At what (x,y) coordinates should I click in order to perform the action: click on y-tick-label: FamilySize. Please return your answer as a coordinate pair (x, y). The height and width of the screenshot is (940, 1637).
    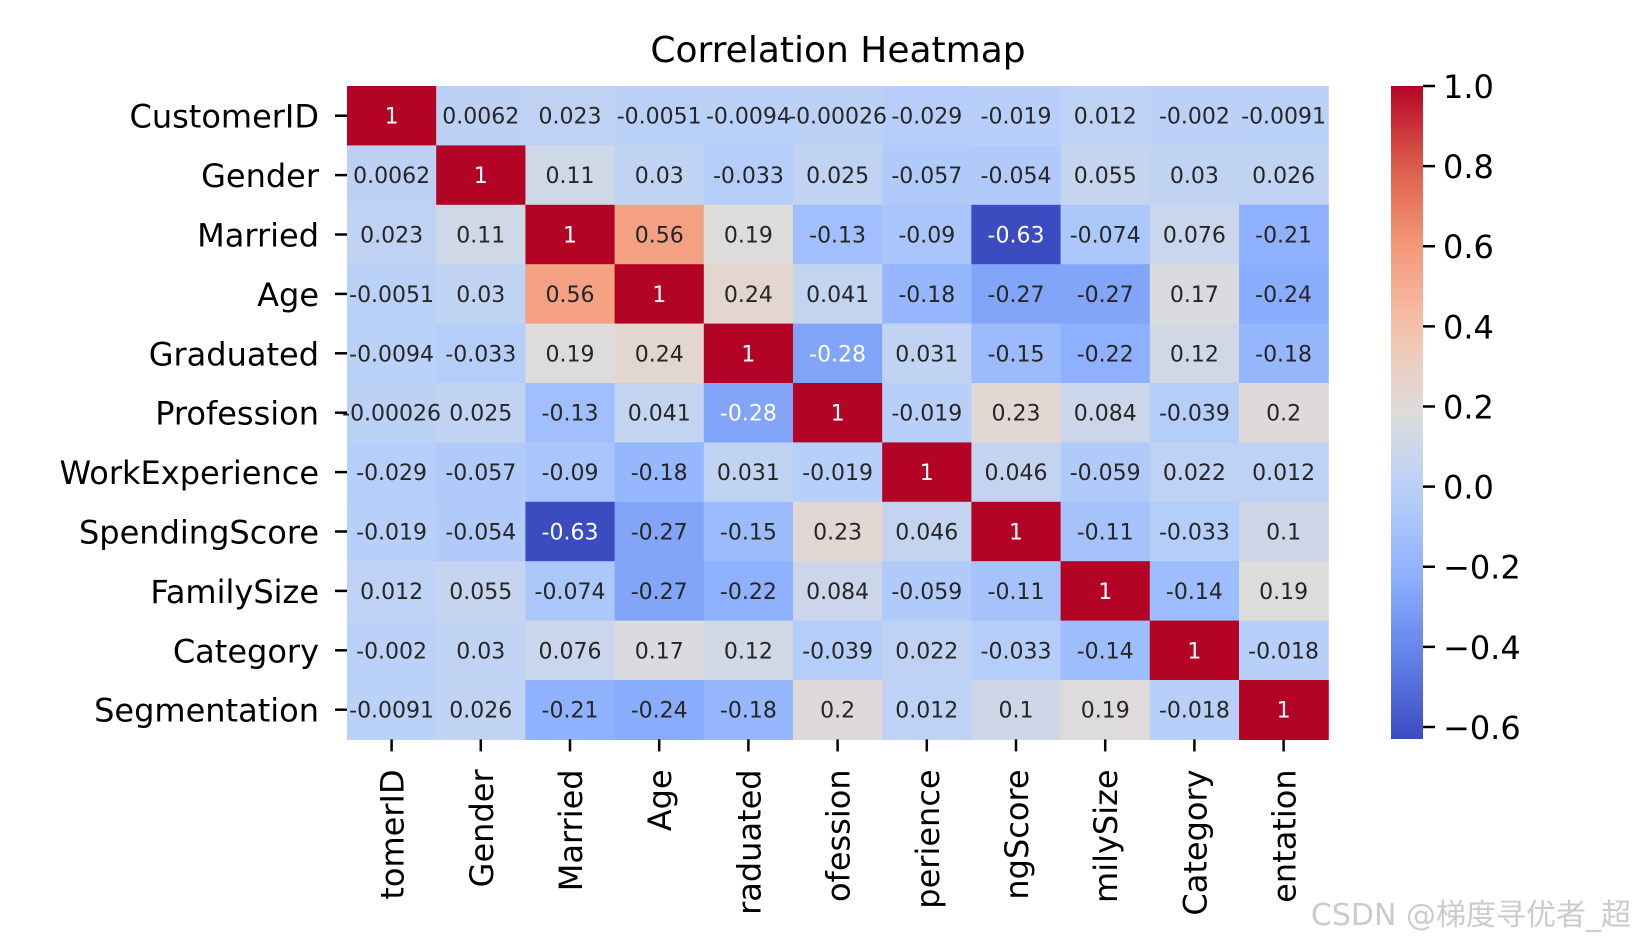
    Looking at the image, I should click on (234, 592).